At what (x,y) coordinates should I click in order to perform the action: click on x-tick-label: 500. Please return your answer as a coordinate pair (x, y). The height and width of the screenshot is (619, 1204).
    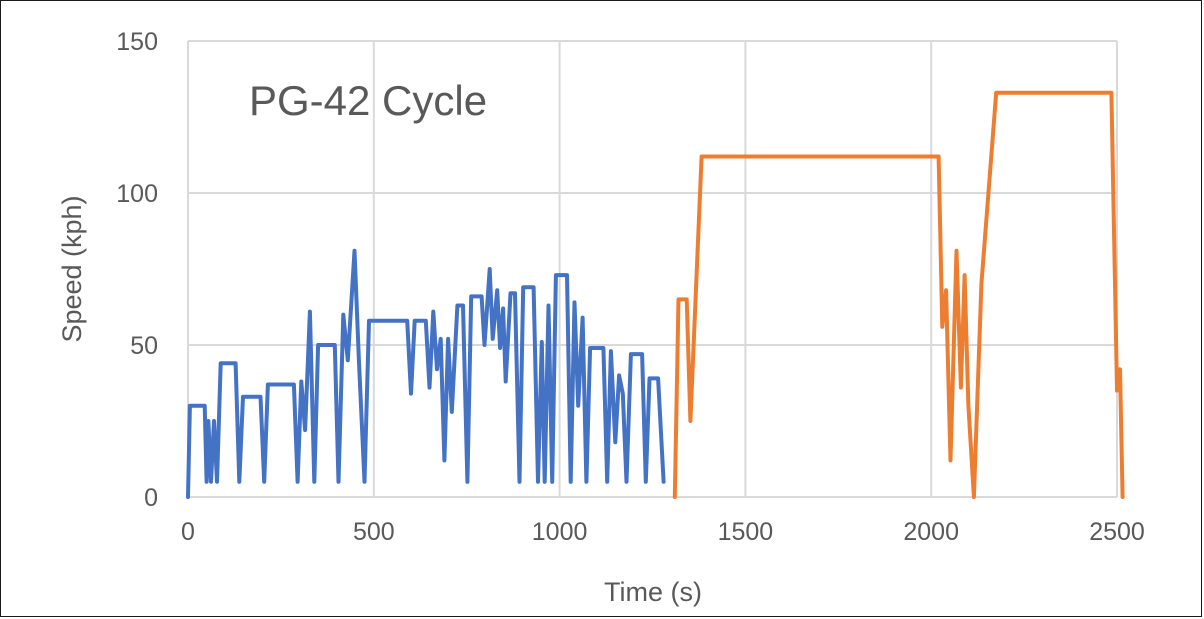
    Looking at the image, I should click on (374, 532).